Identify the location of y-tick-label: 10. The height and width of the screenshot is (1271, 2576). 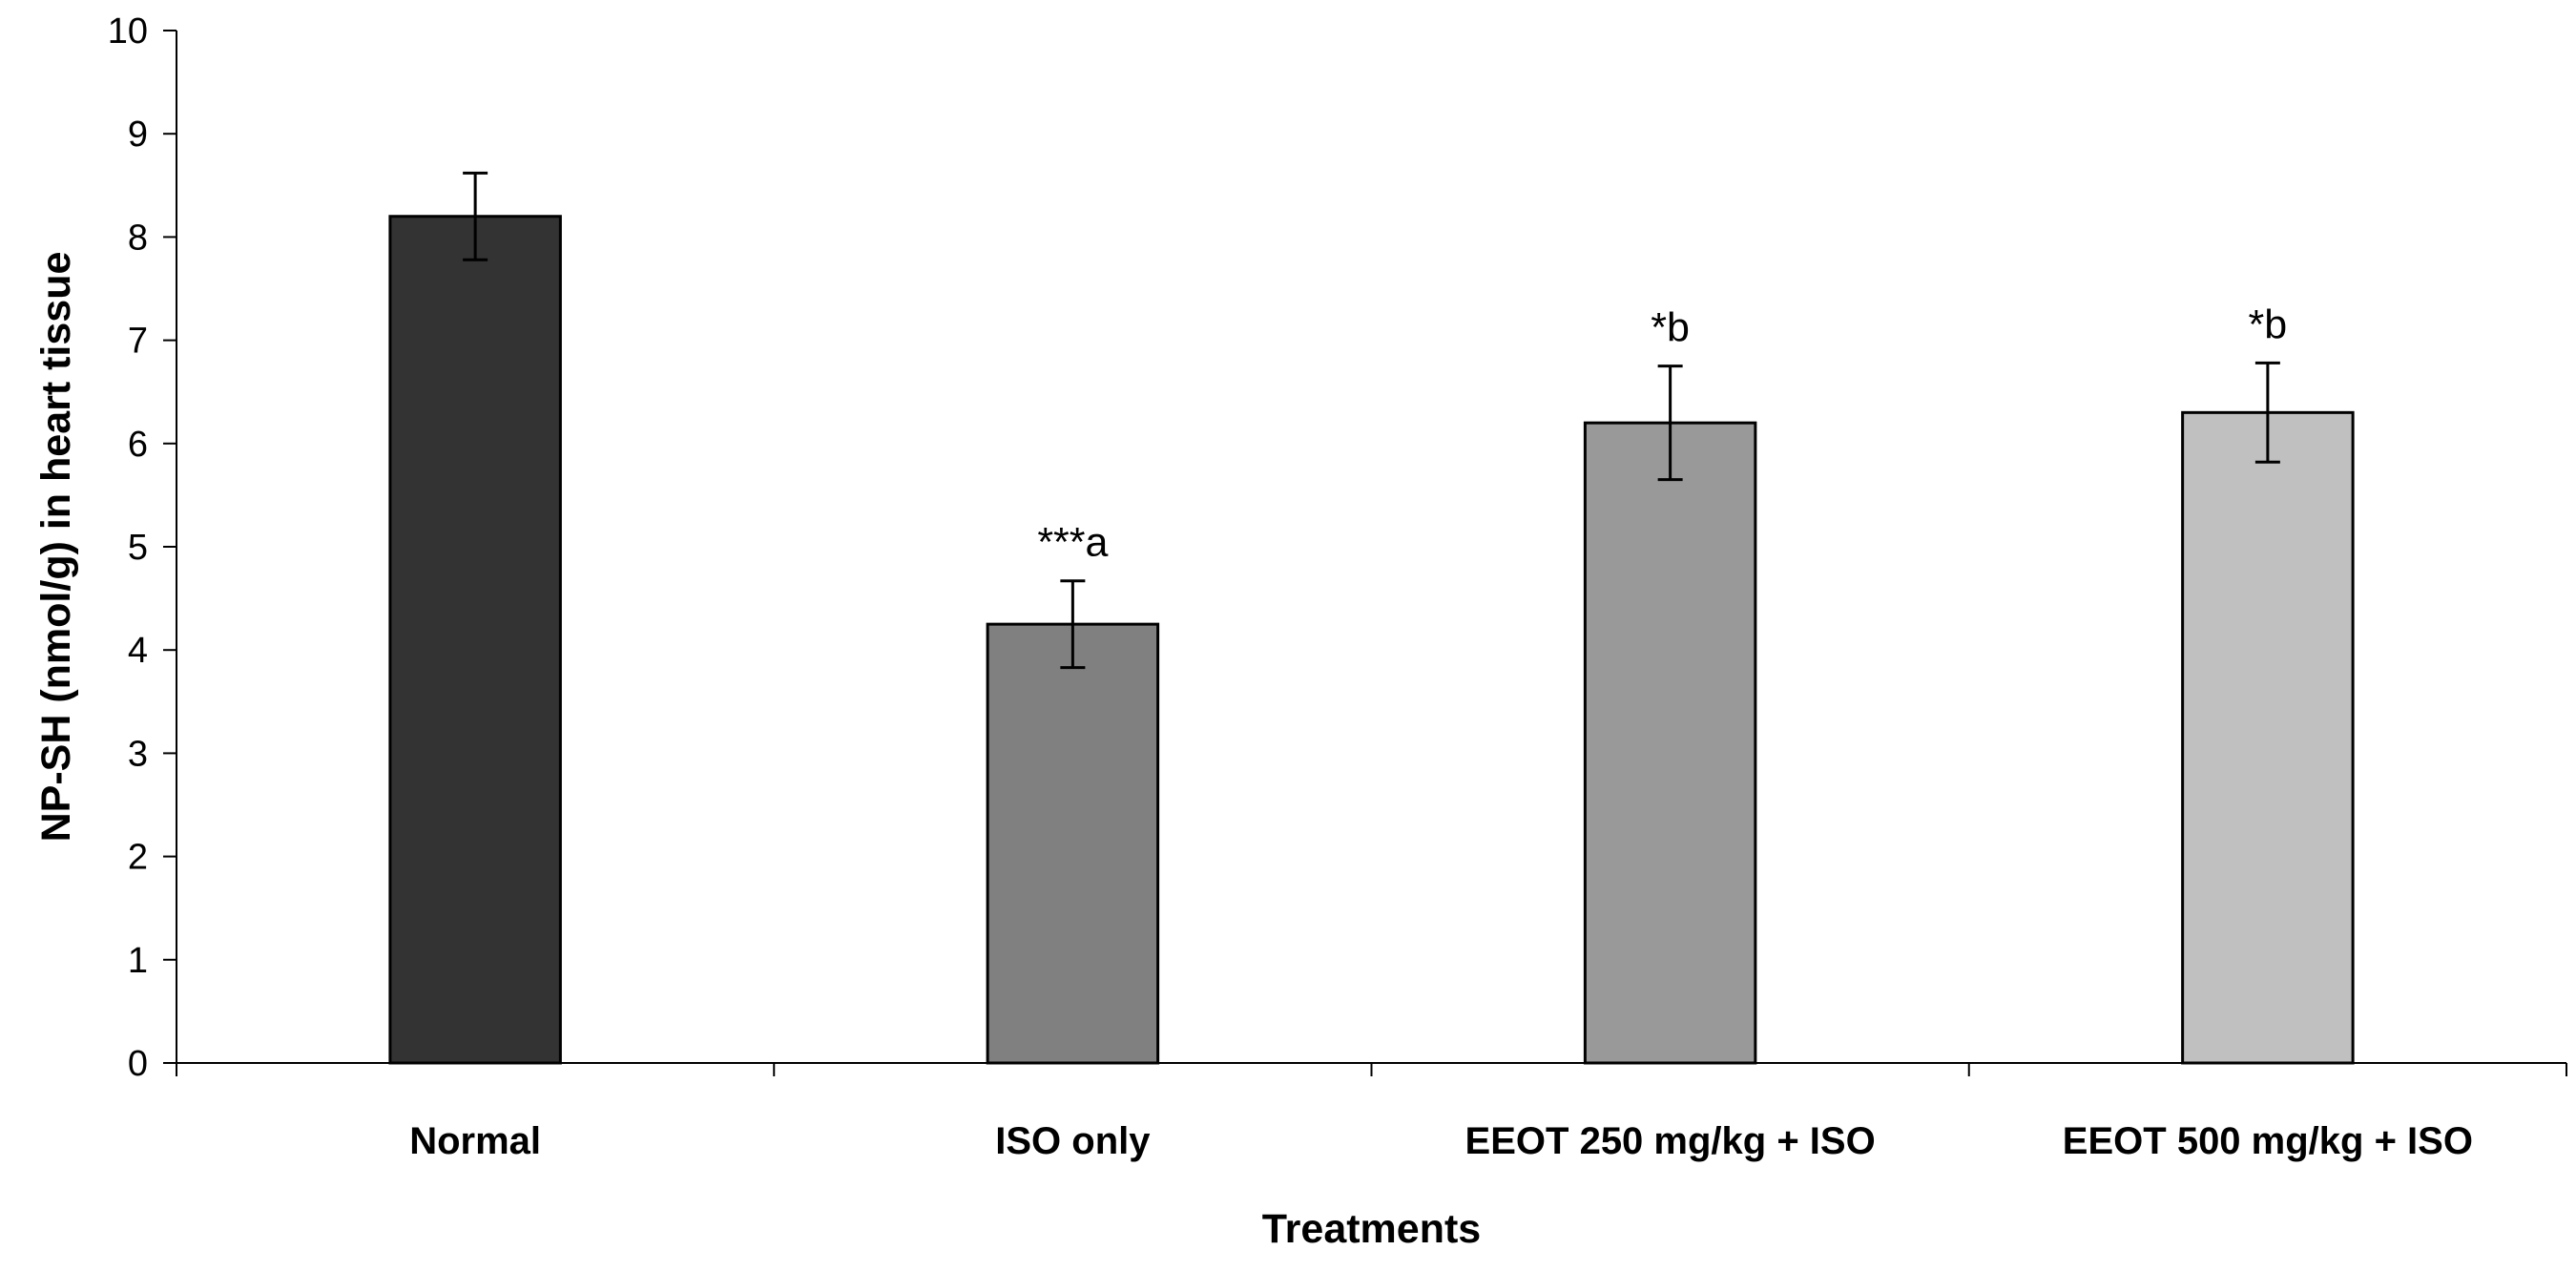
(128, 31).